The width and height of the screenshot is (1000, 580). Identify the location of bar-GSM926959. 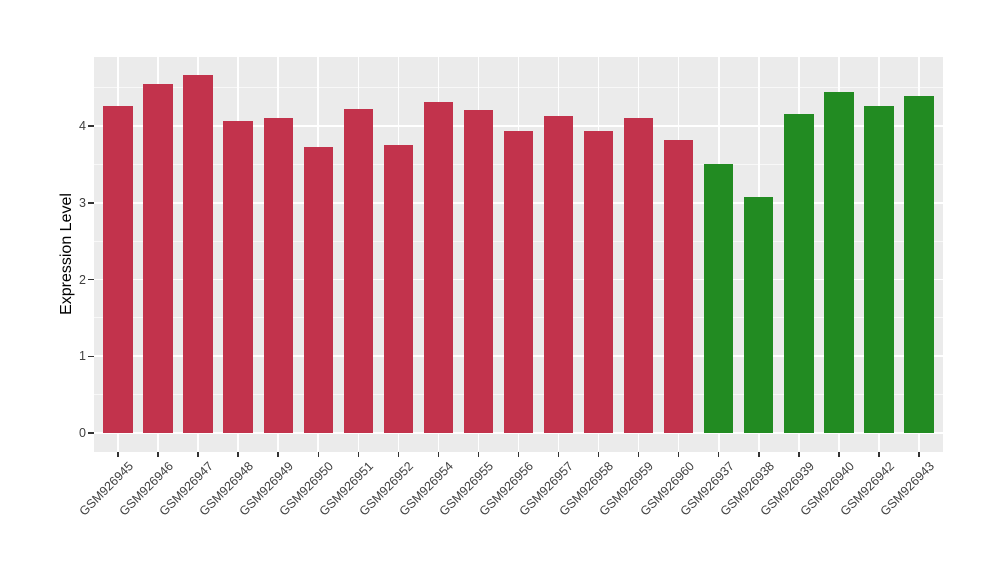
(638, 275).